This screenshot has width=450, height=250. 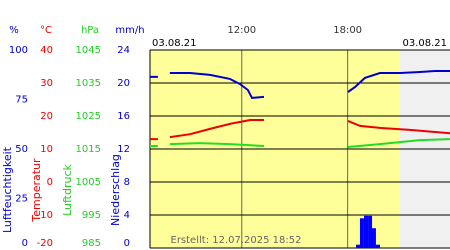 I want to click on y-tick-label: 100, so click(x=18, y=50).